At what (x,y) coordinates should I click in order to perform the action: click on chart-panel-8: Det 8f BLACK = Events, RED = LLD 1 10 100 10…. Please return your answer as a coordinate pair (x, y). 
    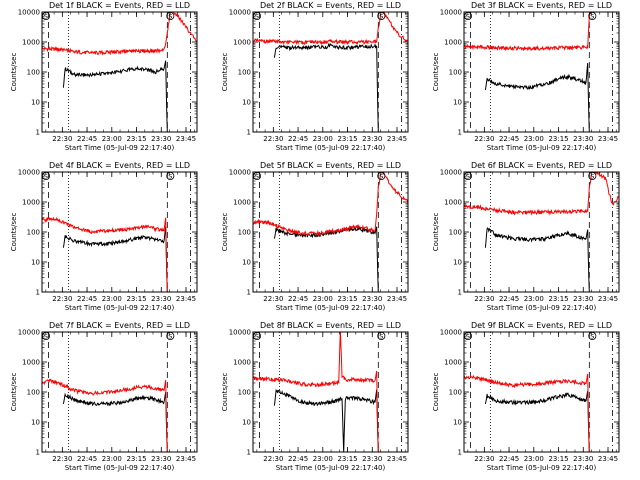
    Looking at the image, I should click on (315, 396).